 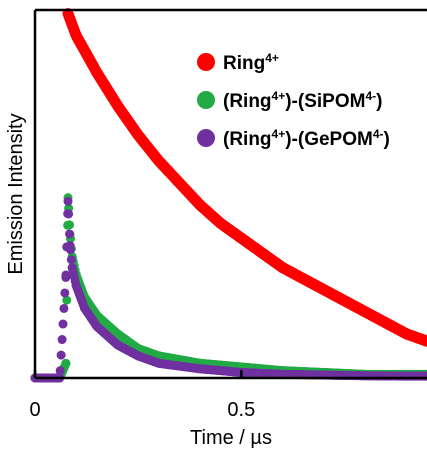 I want to click on x-ticks: 0 0.5, so click(x=142, y=395).